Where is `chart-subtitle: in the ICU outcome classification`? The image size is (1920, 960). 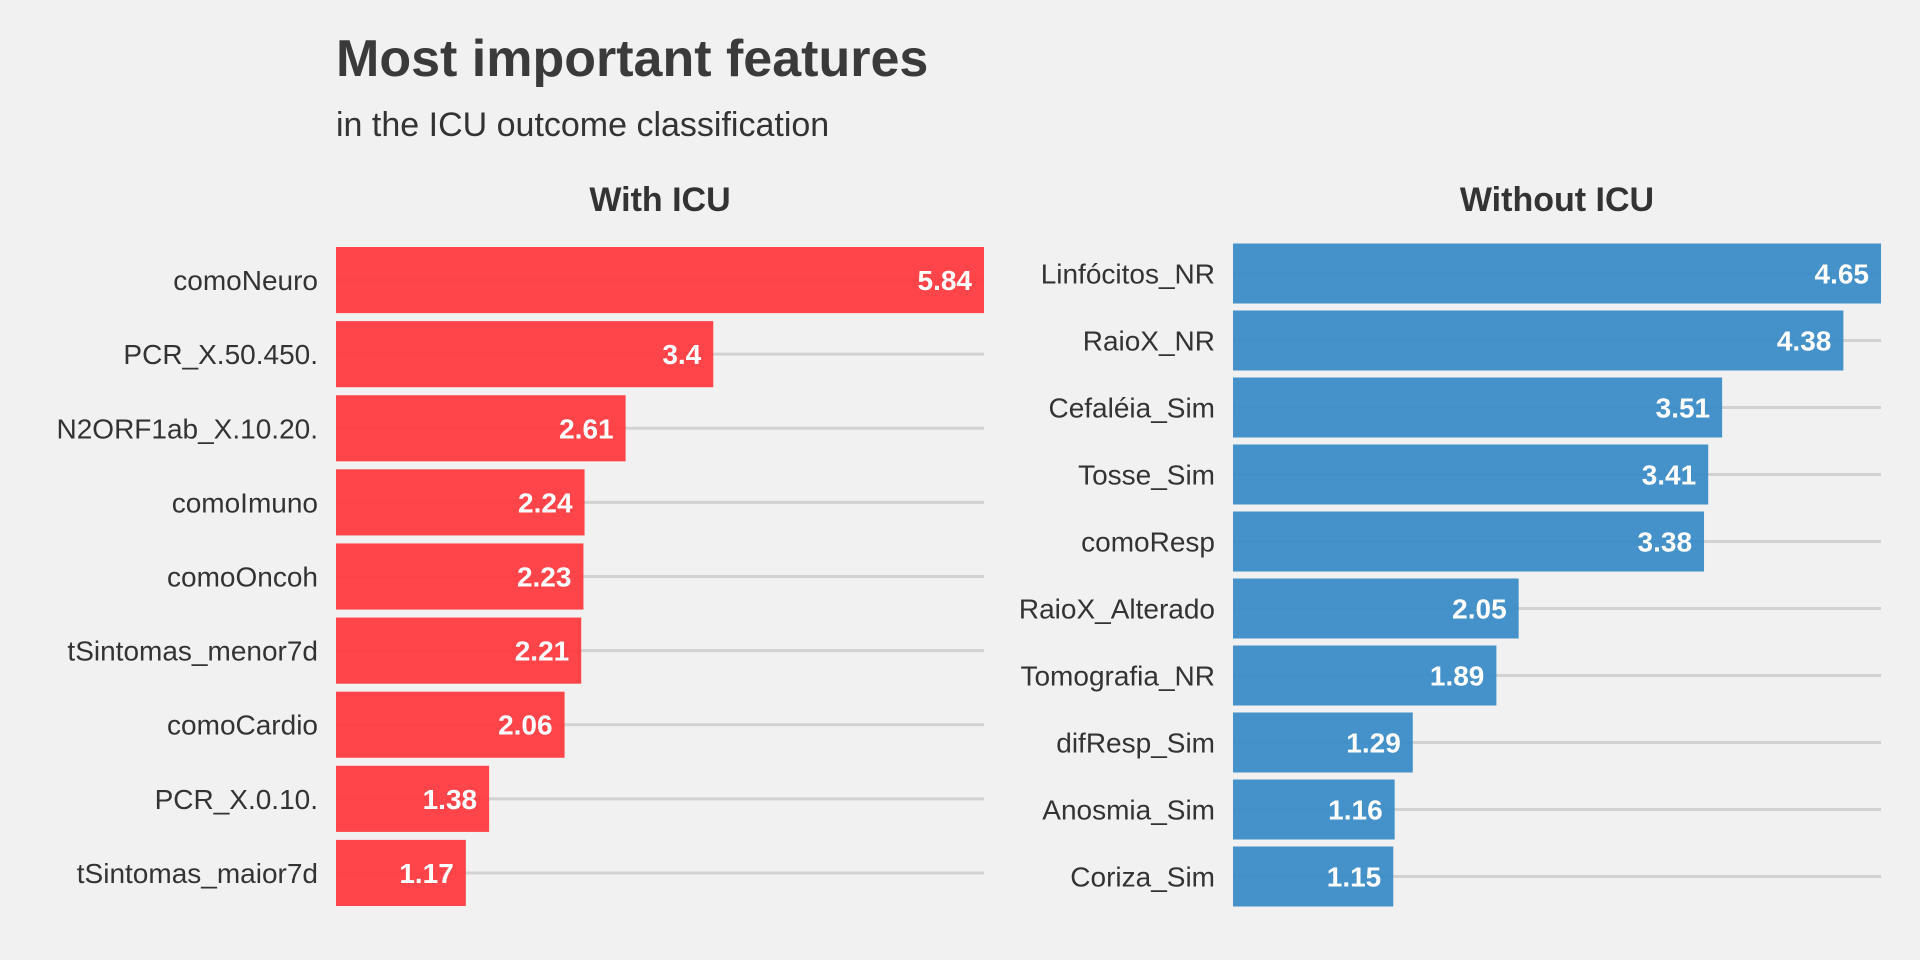 chart-subtitle: in the ICU outcome classification is located at coordinates (582, 125).